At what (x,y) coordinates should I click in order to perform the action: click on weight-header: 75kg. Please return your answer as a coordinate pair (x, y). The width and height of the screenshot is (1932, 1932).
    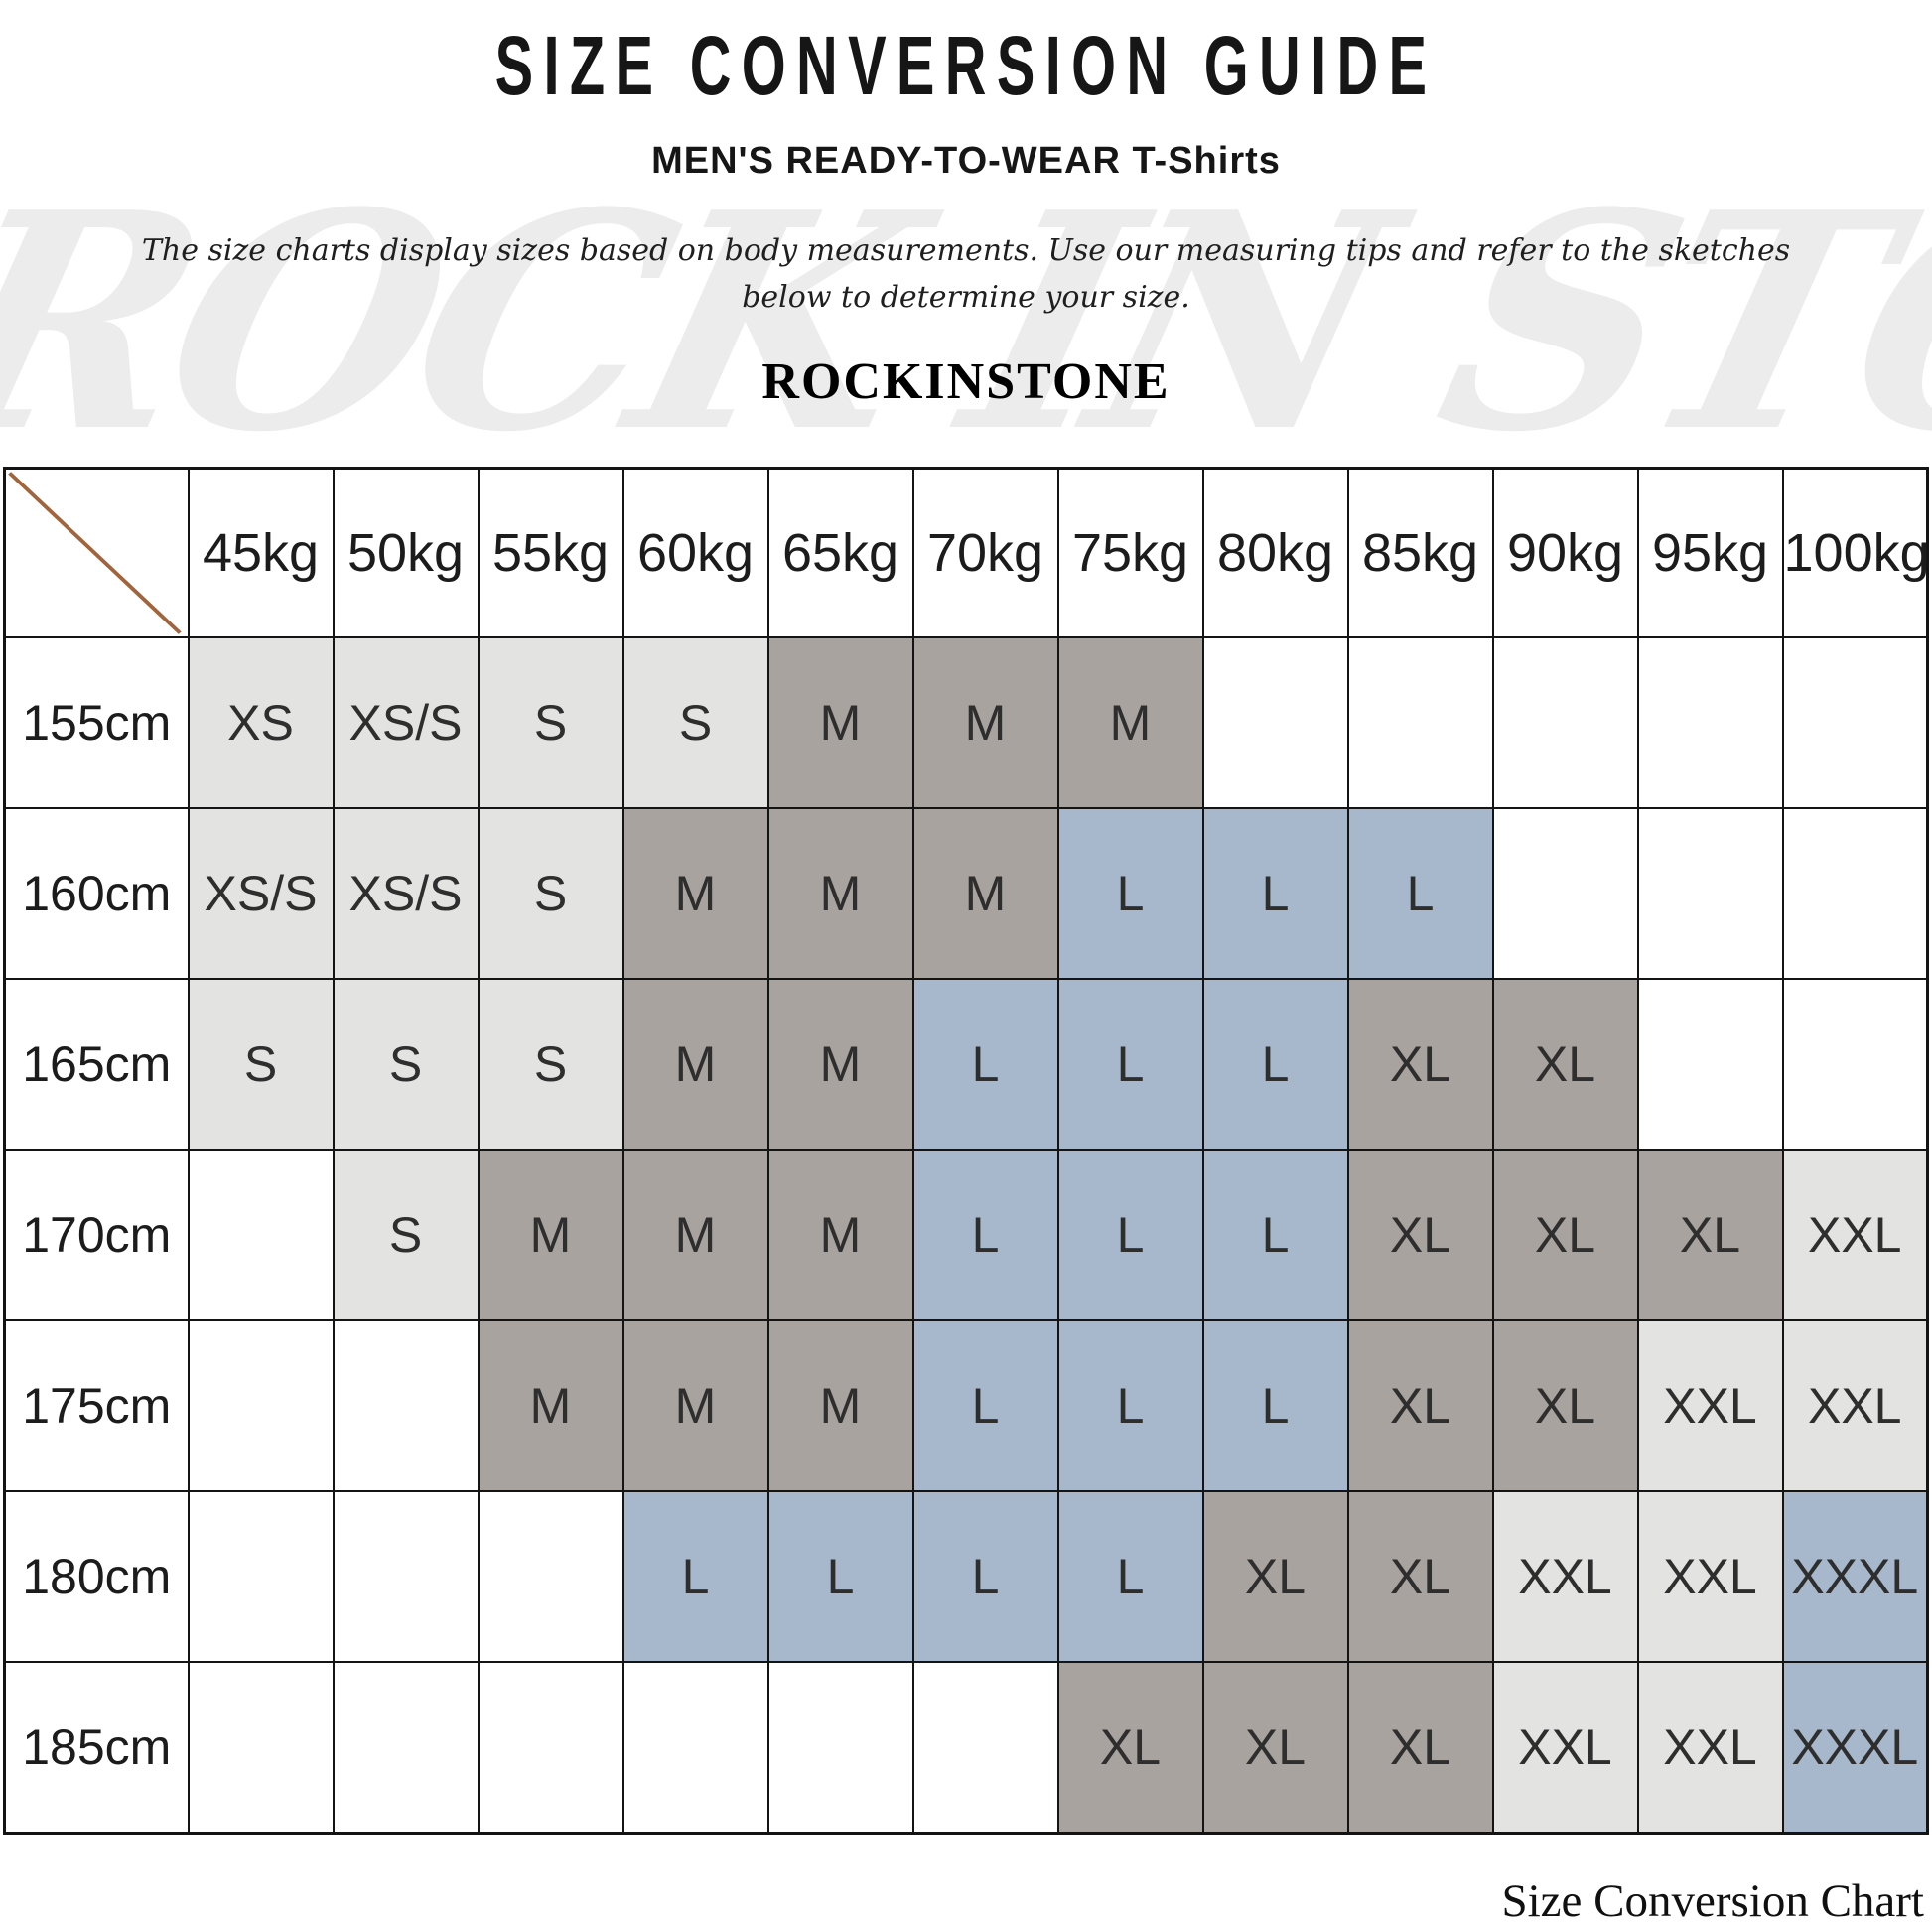
    Looking at the image, I should click on (1130, 553).